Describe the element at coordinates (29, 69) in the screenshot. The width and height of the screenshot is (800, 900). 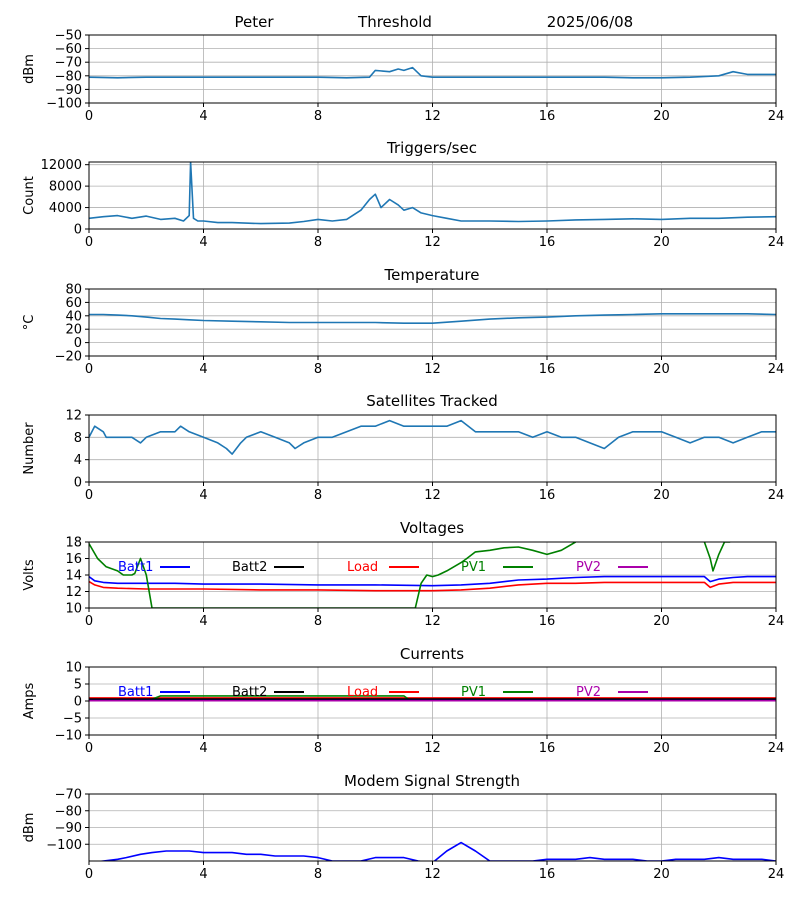
I see `y-axis-label: dBm` at that location.